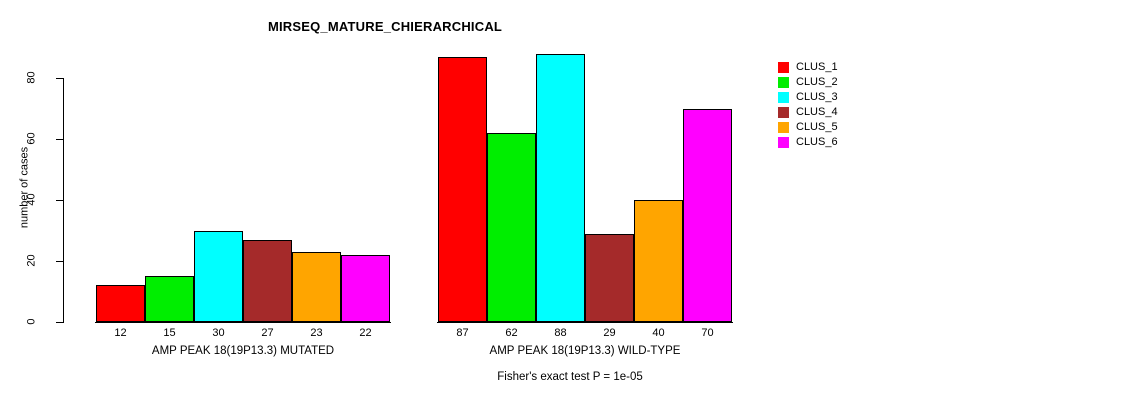 The width and height of the screenshot is (1140, 400). I want to click on legend-item-label: CLUS_5, so click(817, 127).